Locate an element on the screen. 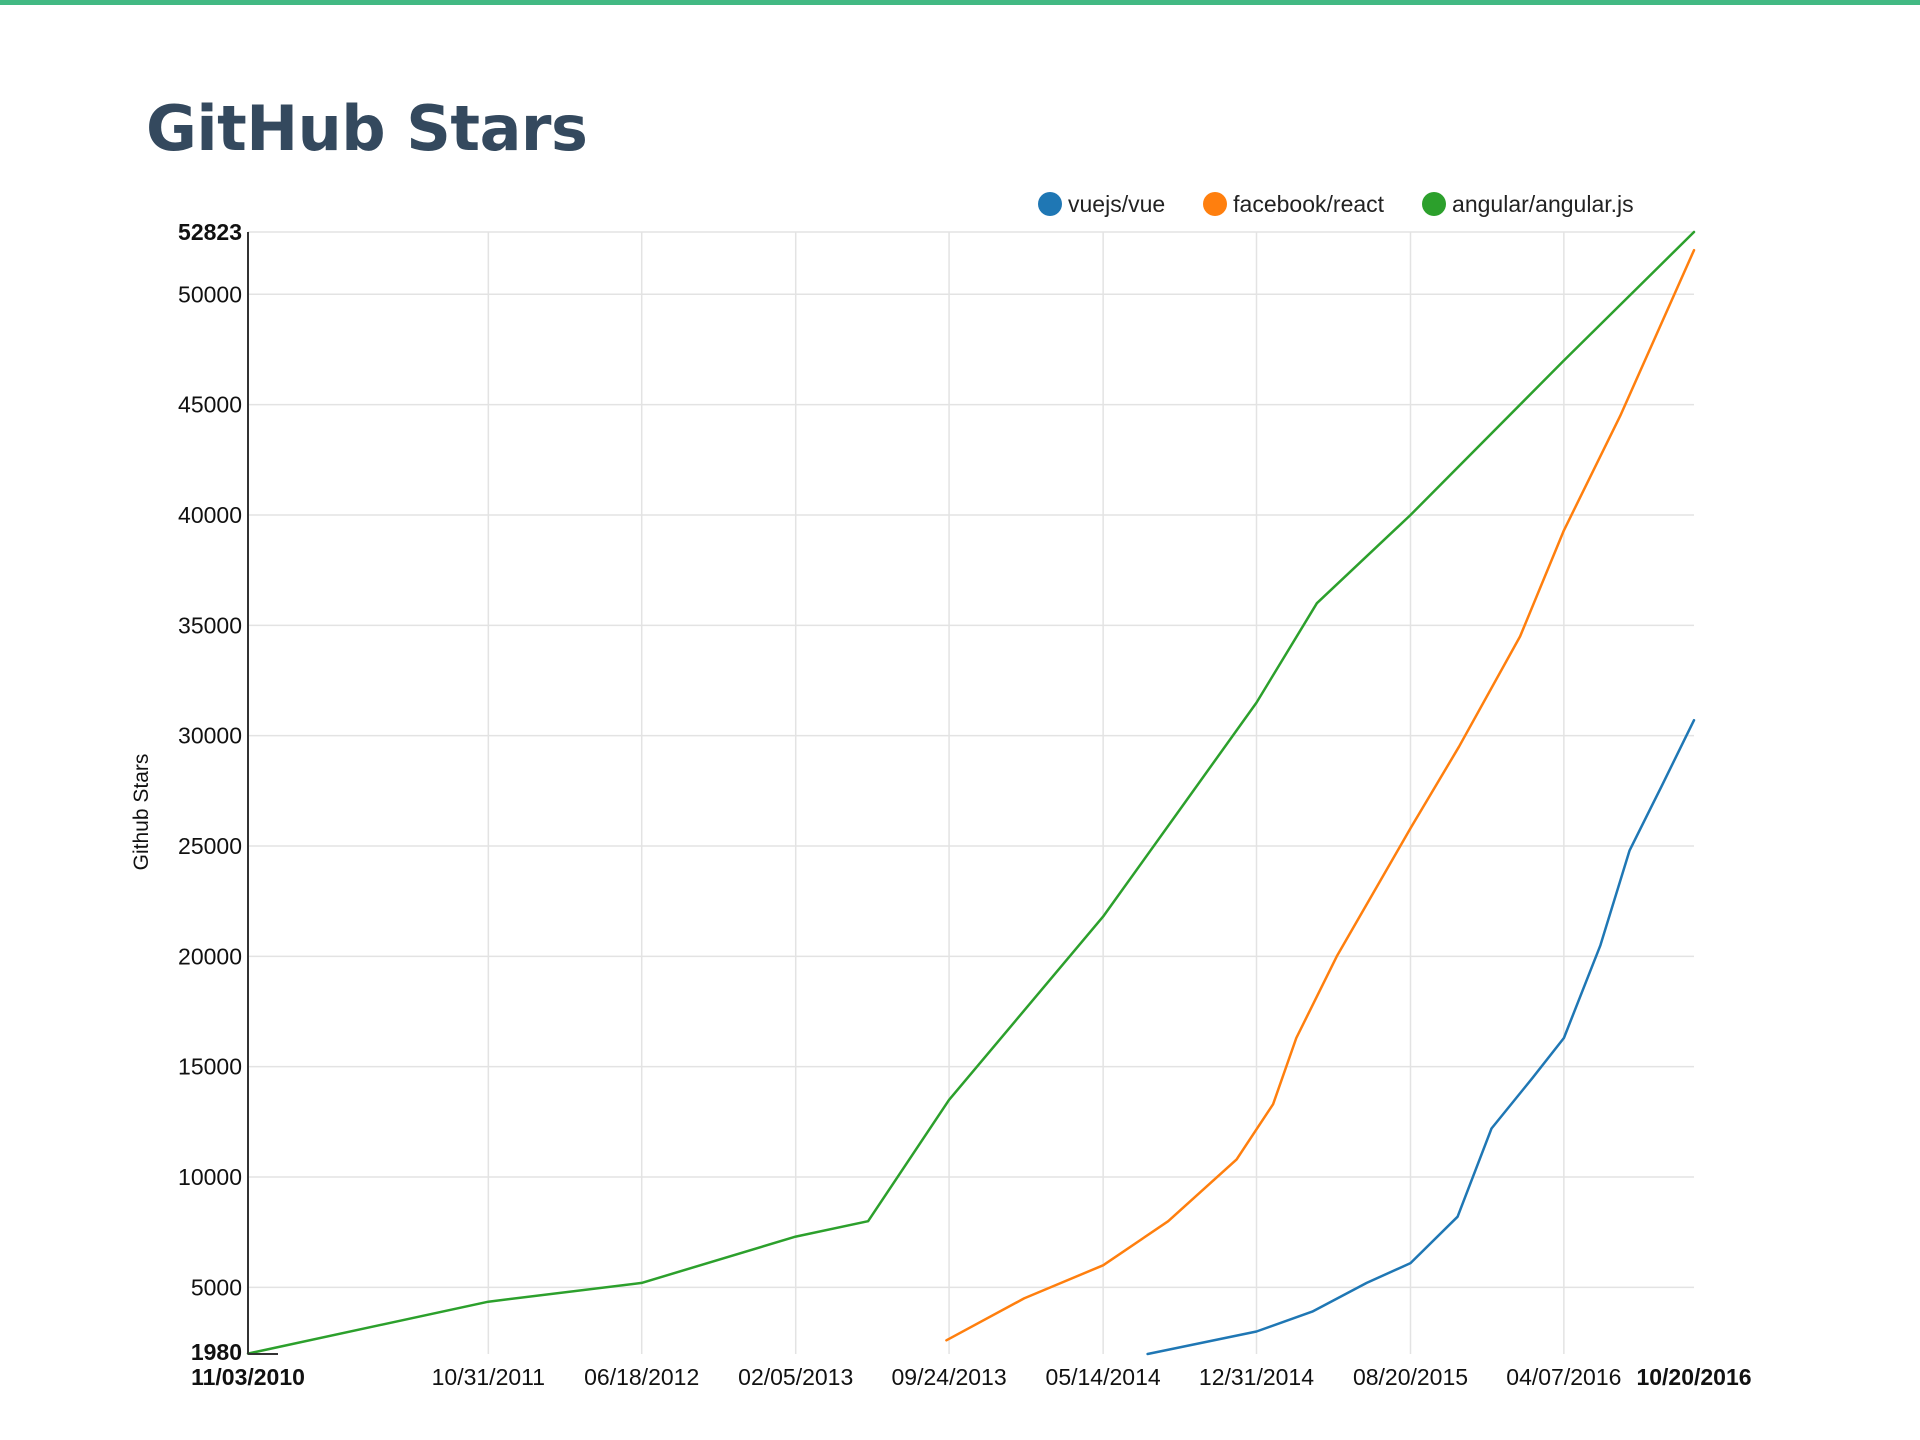 Image resolution: width=1920 pixels, height=1440 pixels. y-axis-title: Github Stars is located at coordinates (141, 812).